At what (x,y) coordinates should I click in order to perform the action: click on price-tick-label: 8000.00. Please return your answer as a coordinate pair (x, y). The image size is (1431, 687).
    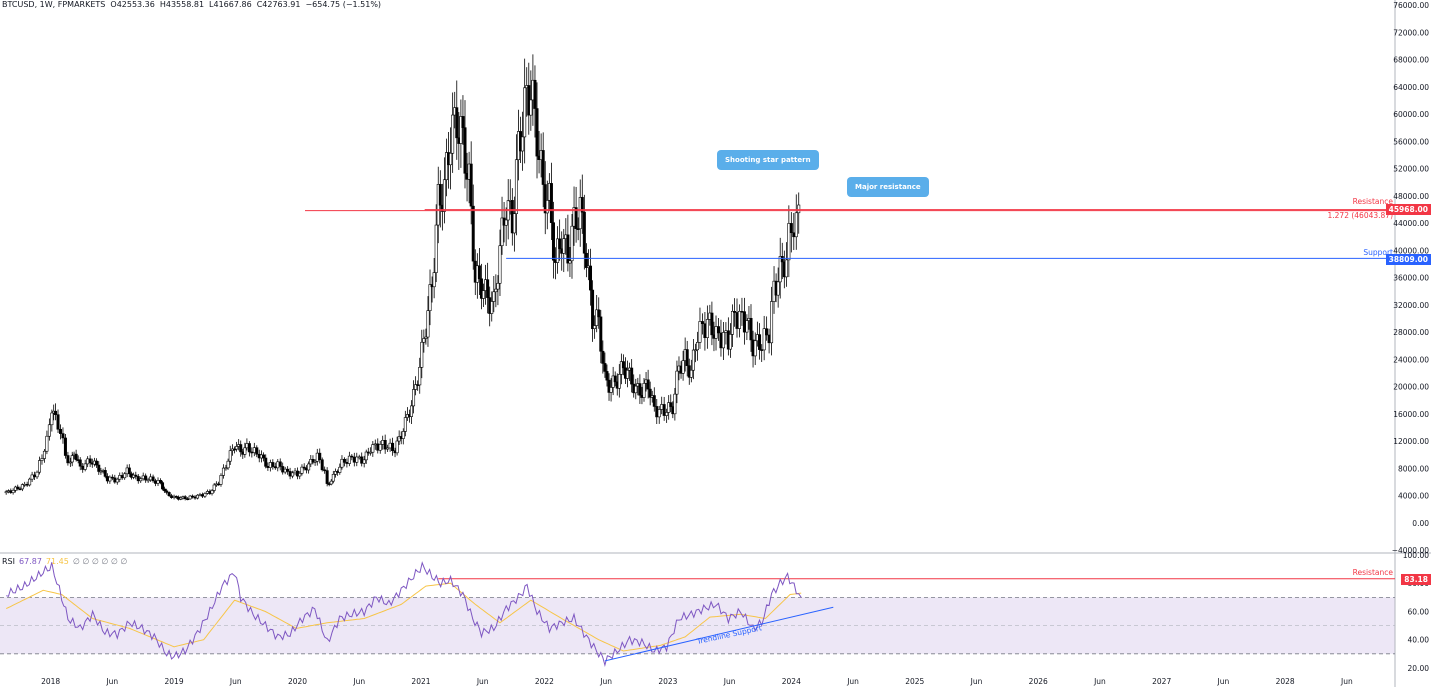
    Looking at the image, I should click on (1413, 468).